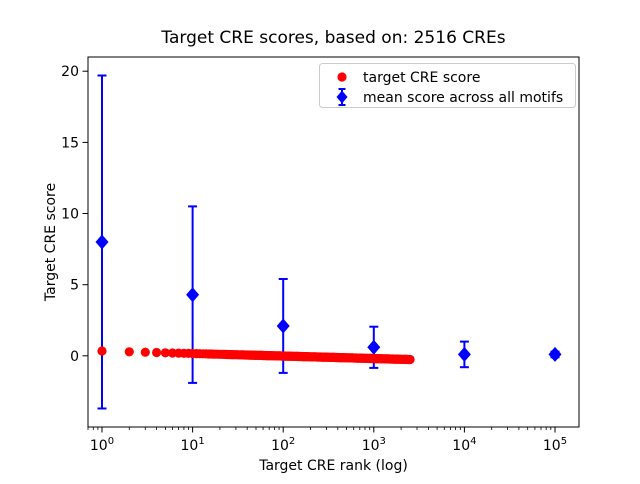 The image size is (640, 484). I want to click on chart-title: Target CRE scores, based on: 2516 CREs, so click(332, 38).